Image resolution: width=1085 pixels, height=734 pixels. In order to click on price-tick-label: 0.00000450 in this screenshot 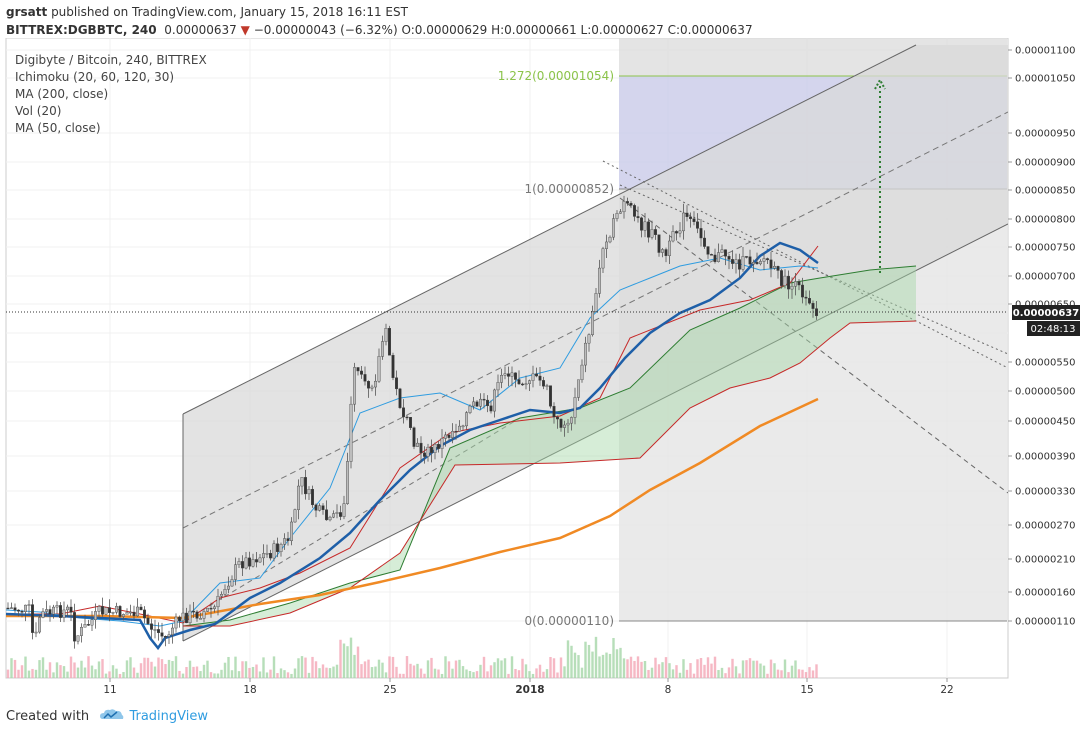, I will do `click(1045, 422)`.